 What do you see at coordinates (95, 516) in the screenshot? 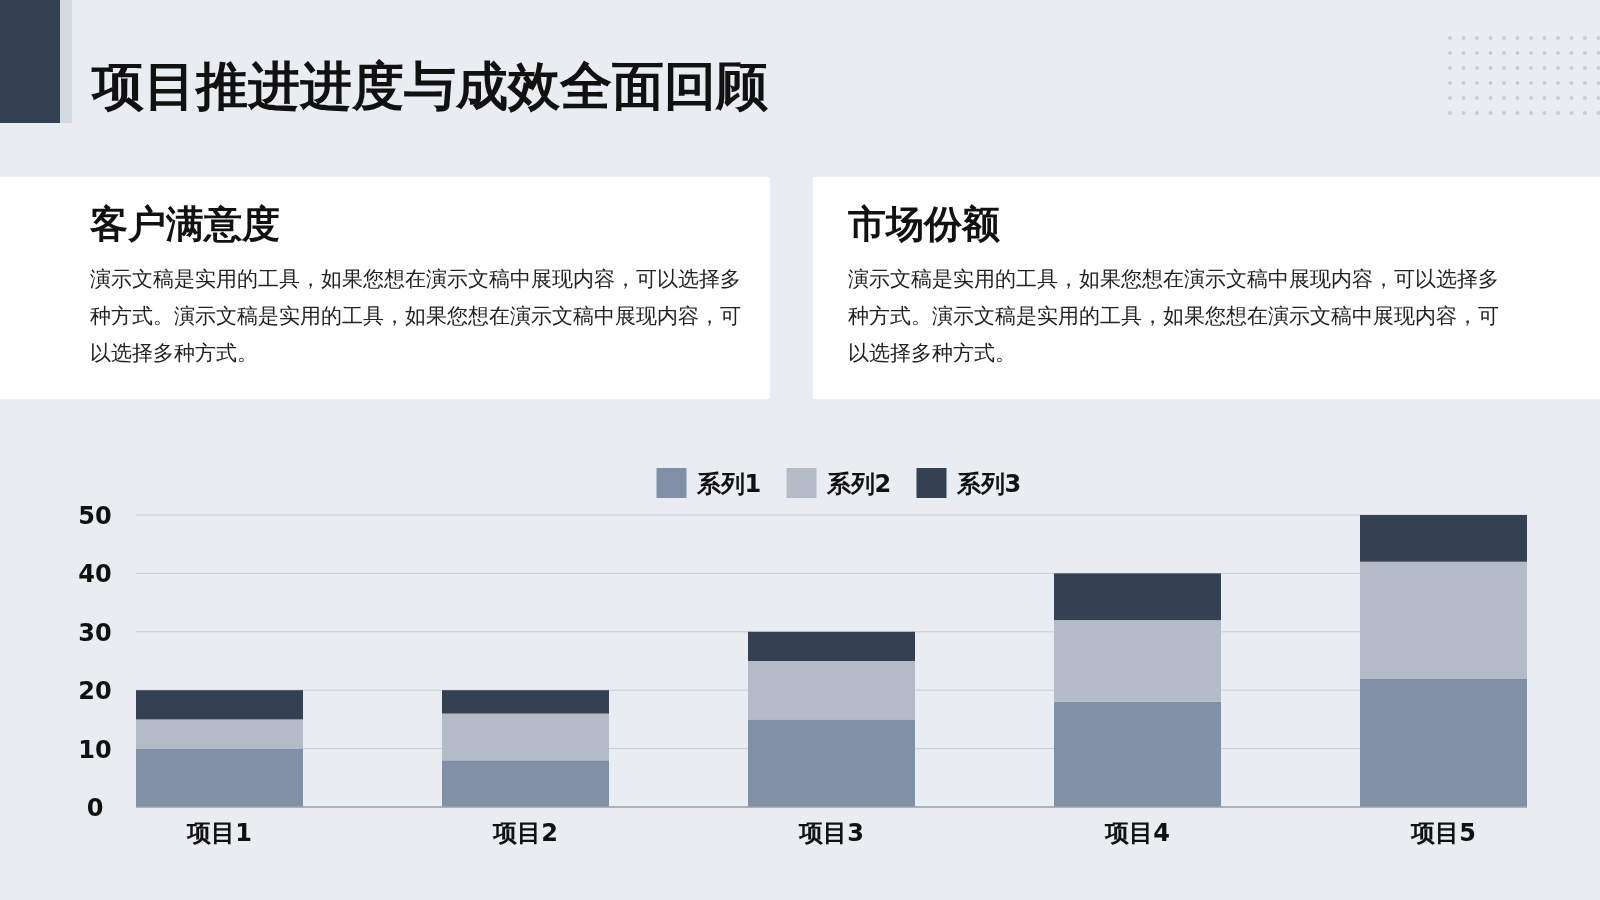
I see `y-tick-label: 50` at bounding box center [95, 516].